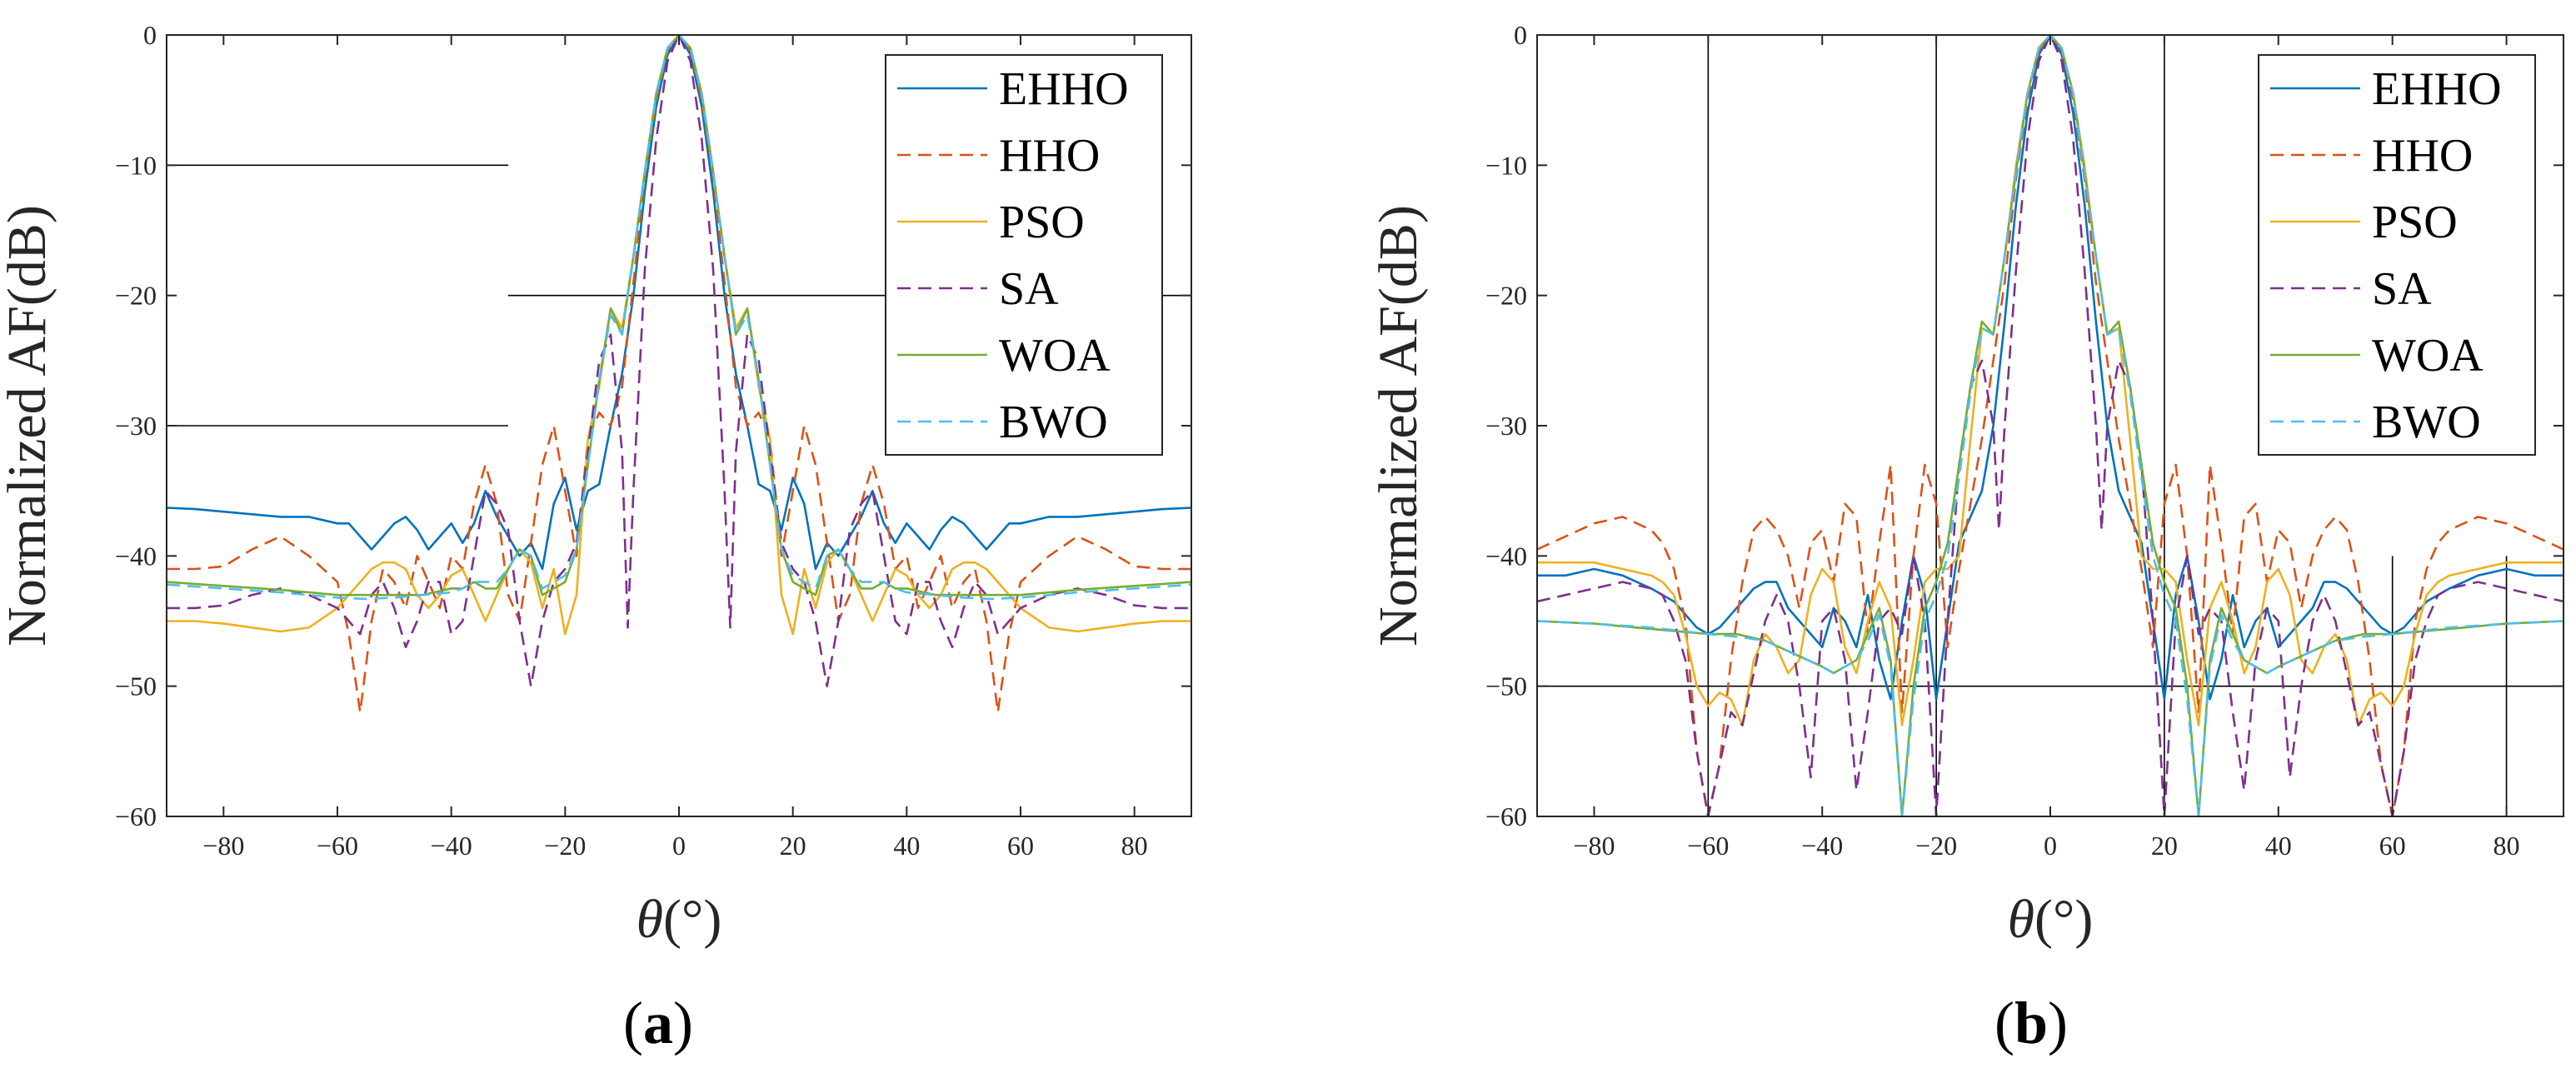  I want to click on x-tick-label-a: −20, so click(565, 846).